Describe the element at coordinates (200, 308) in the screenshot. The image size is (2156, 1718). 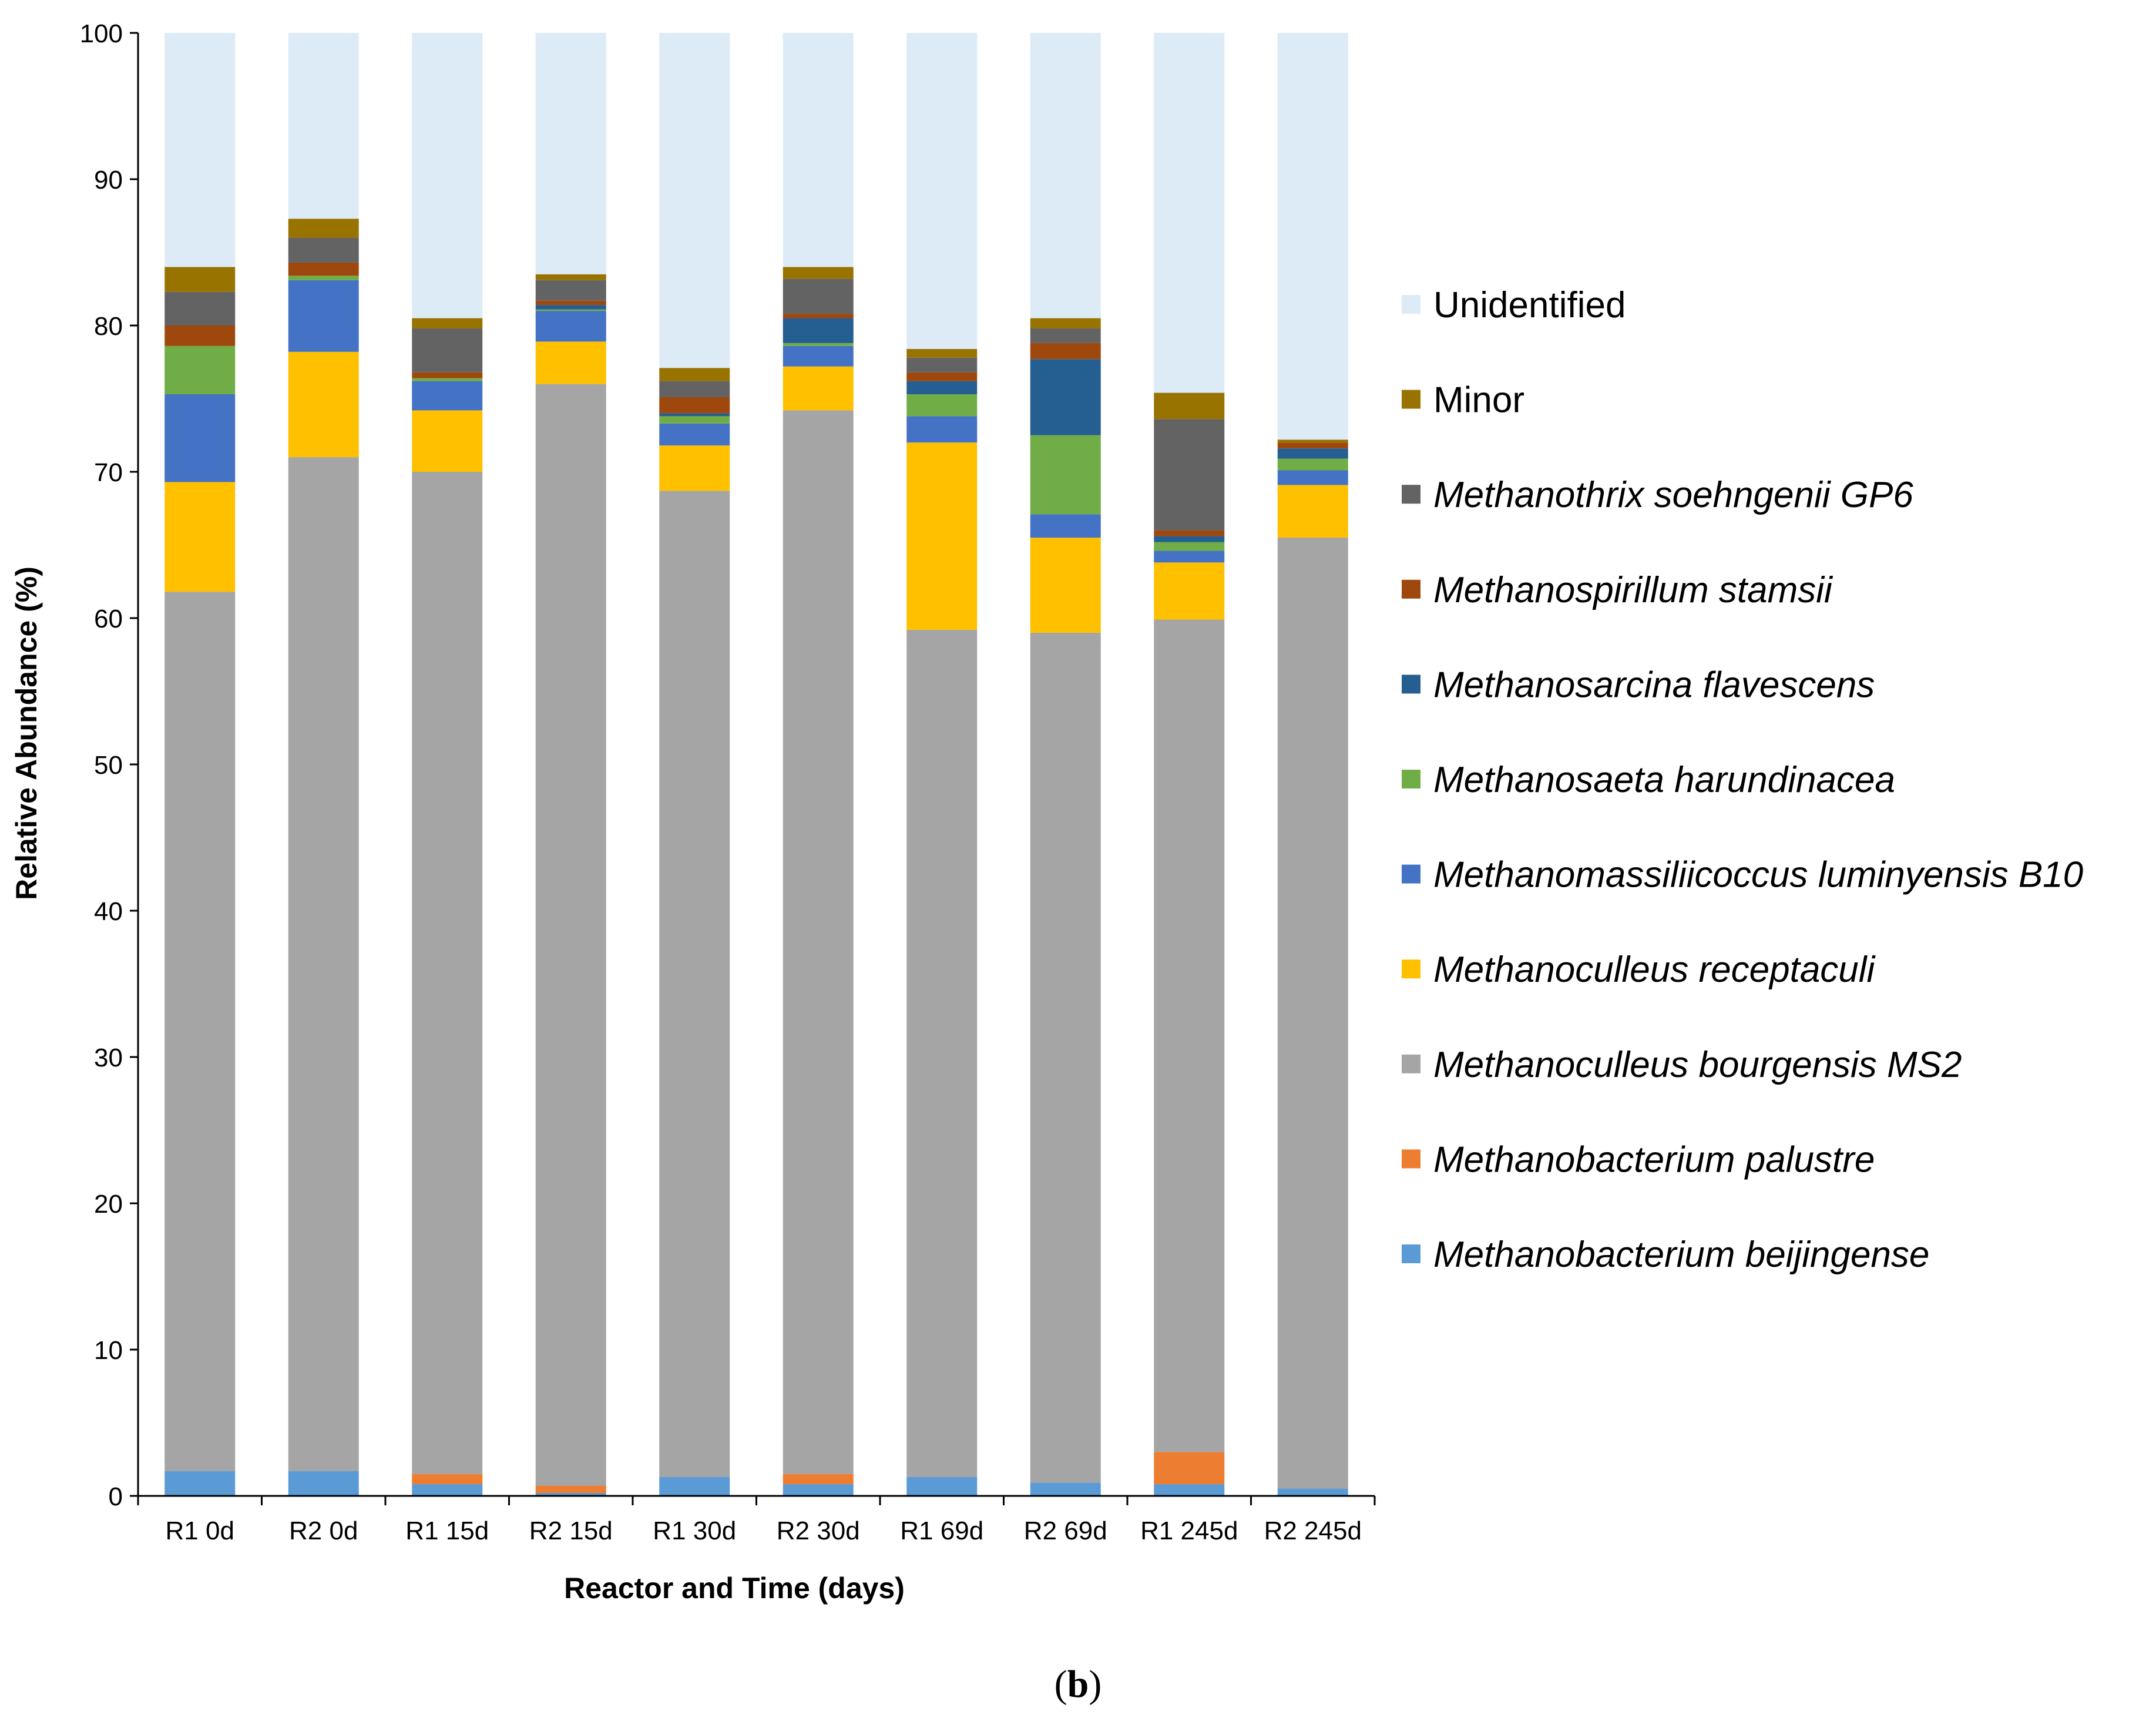
I see `bar-segment-r1-0d-methanothrix-soehngenii-gp6` at that location.